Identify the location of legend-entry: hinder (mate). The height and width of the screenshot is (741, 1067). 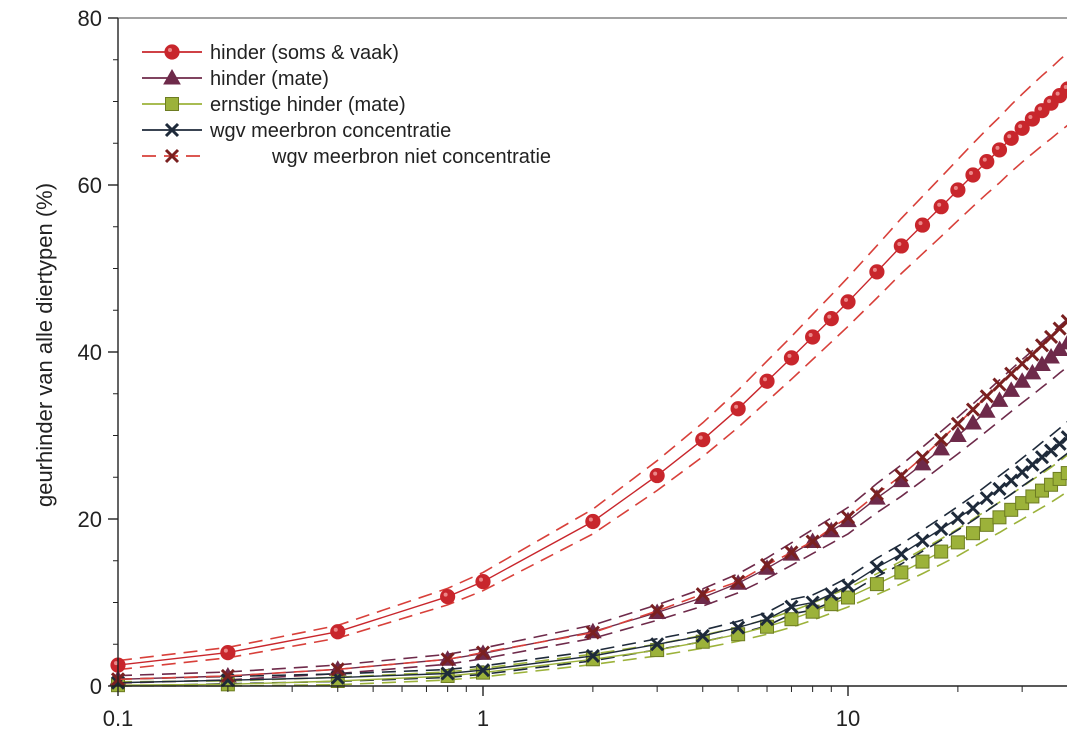
(235, 79).